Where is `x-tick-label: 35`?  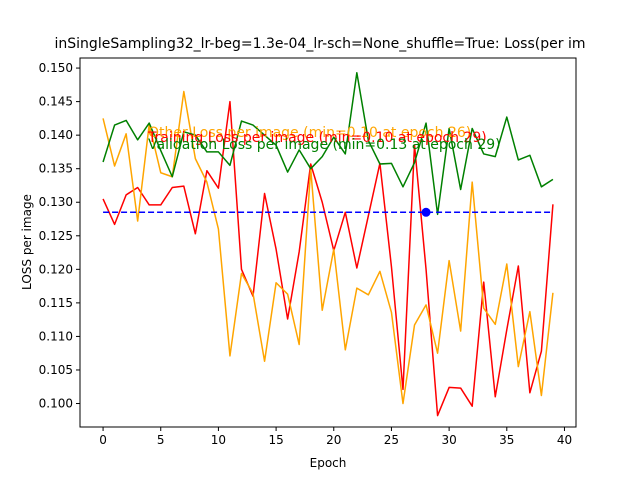
x-tick-label: 35 is located at coordinates (506, 440).